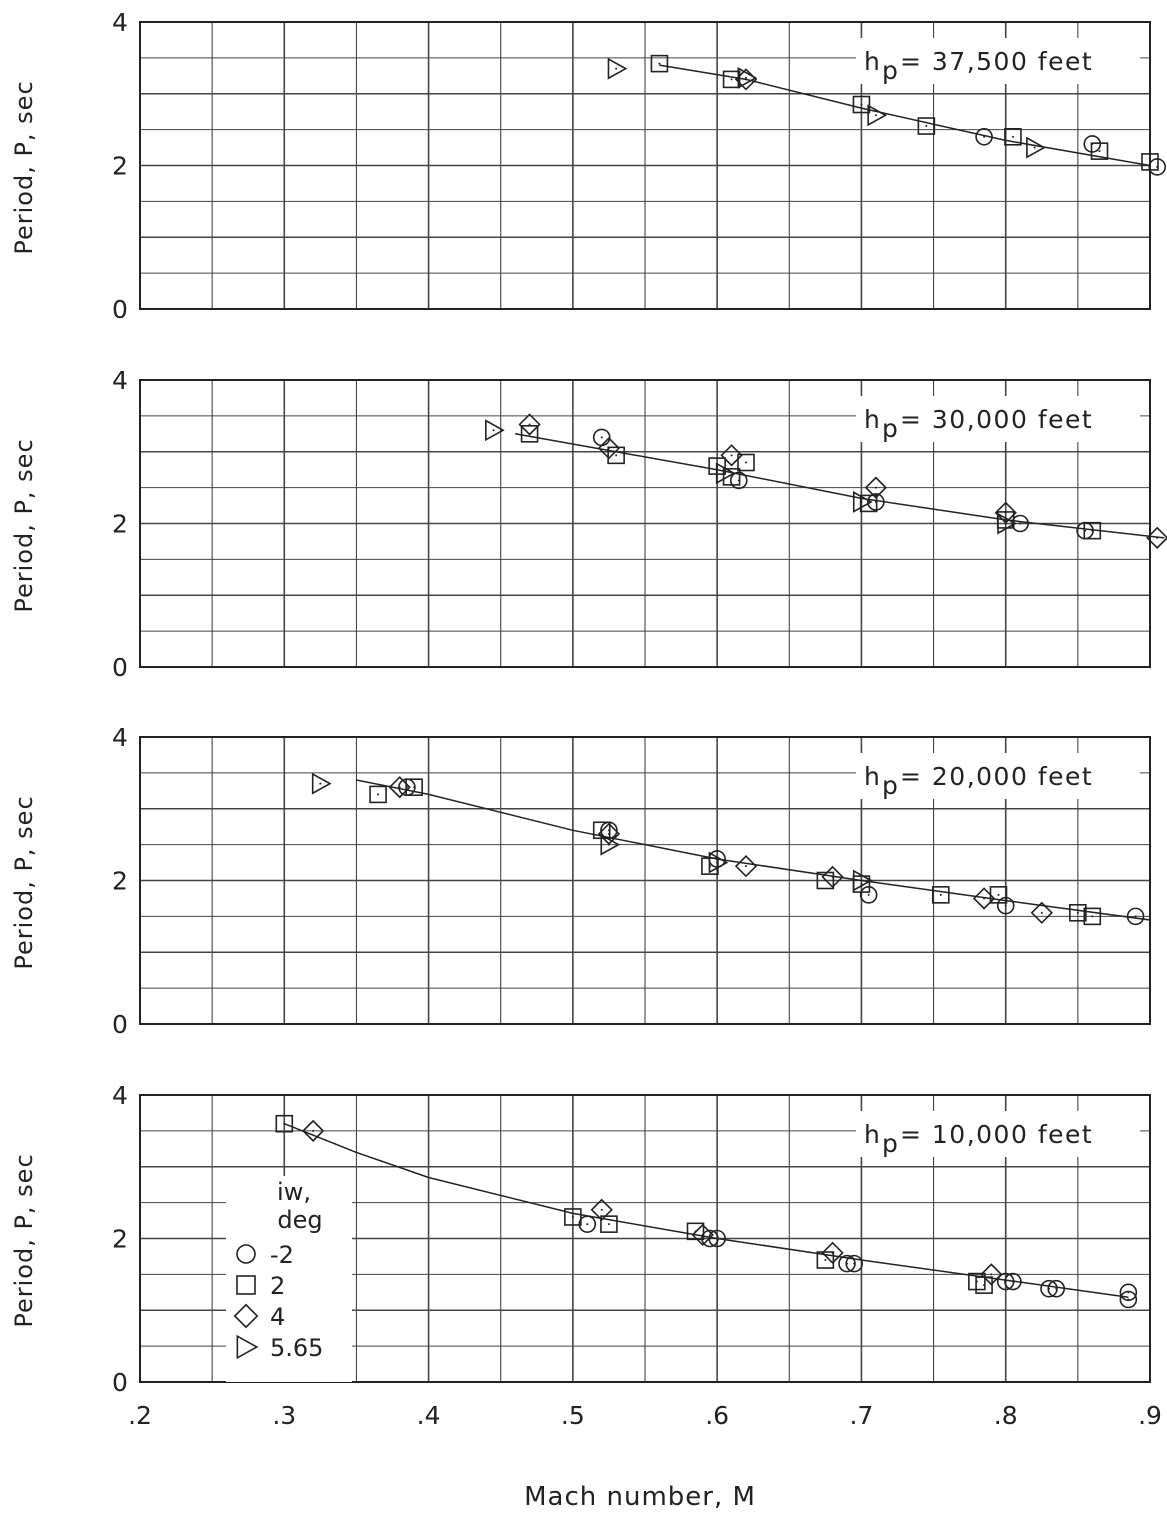 The image size is (1167, 1535). What do you see at coordinates (1006, 1415) in the screenshot?
I see `x-tick-label: .8` at bounding box center [1006, 1415].